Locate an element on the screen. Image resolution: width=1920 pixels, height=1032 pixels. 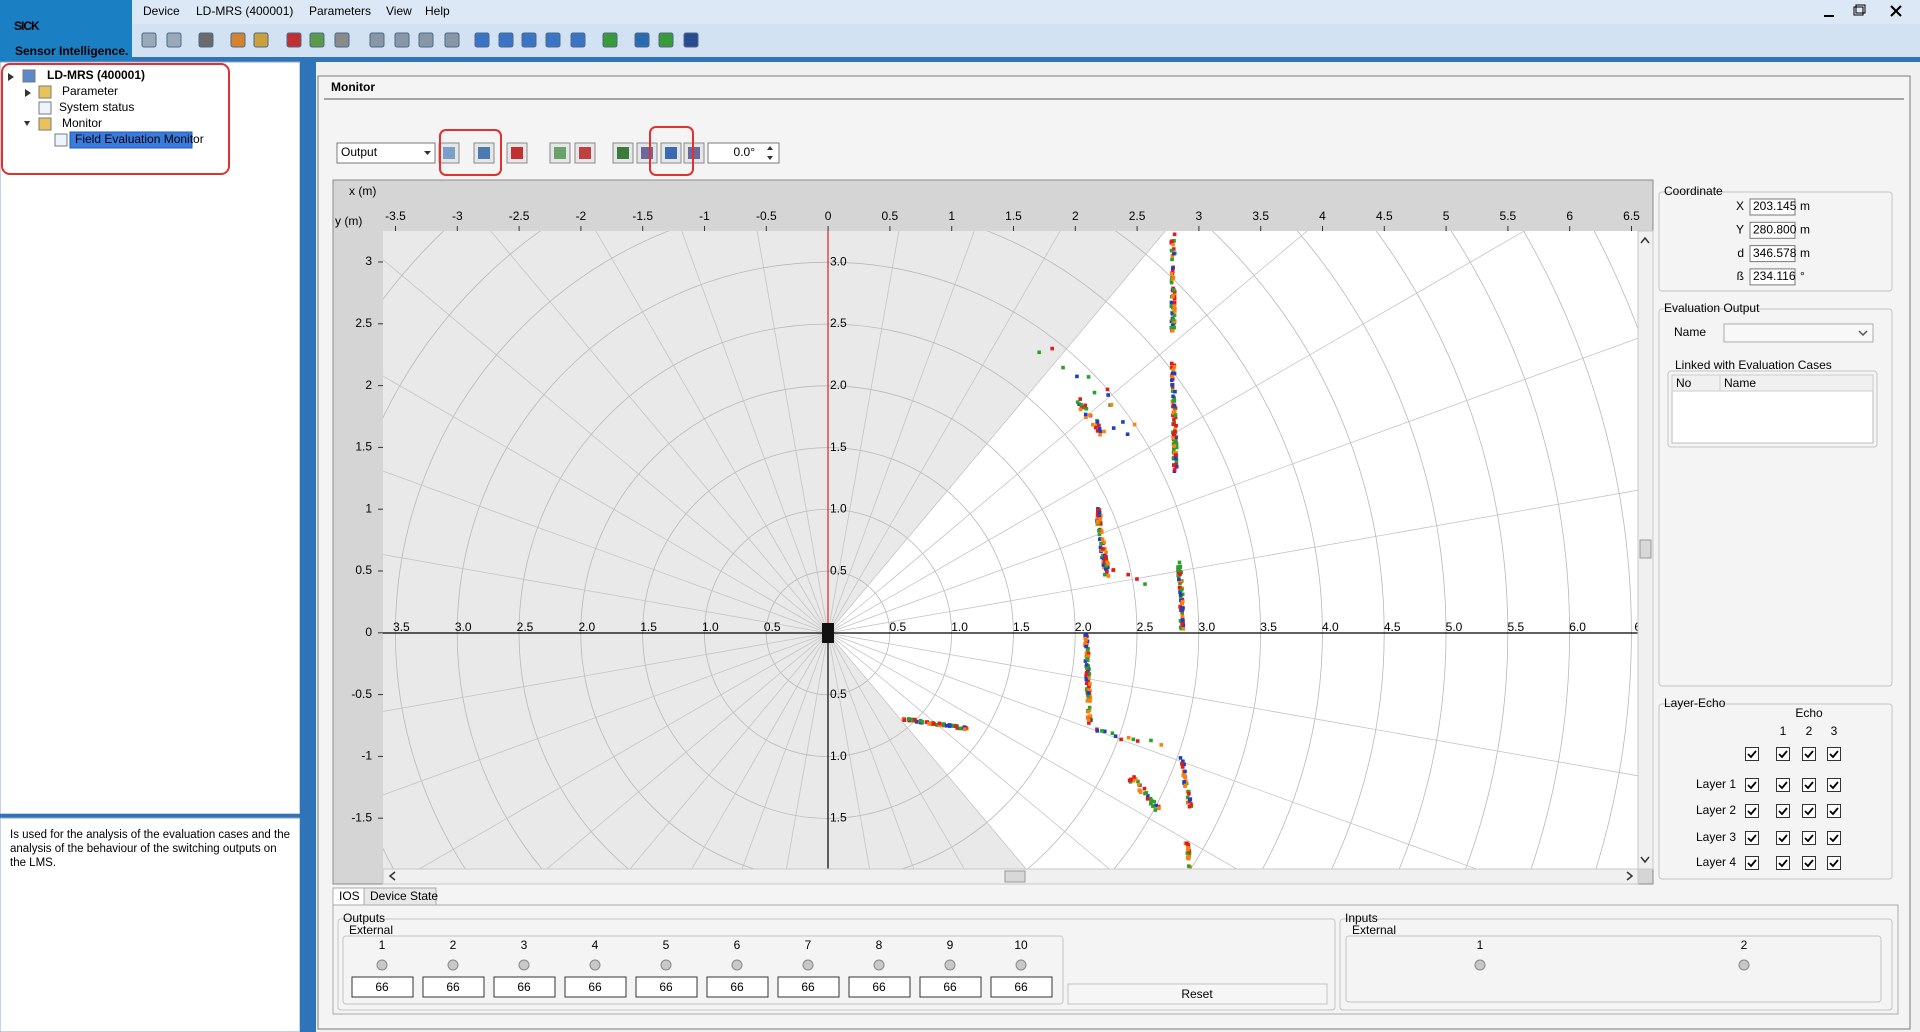
menu-item: LD-MRS (400001) is located at coordinates (244, 11).